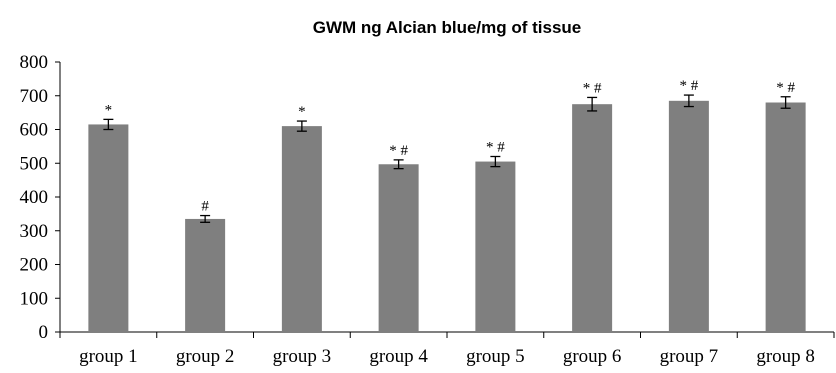 The image size is (836, 373). I want to click on chart-title: GWM ng Alcian blue/mg of tissue, so click(447, 27).